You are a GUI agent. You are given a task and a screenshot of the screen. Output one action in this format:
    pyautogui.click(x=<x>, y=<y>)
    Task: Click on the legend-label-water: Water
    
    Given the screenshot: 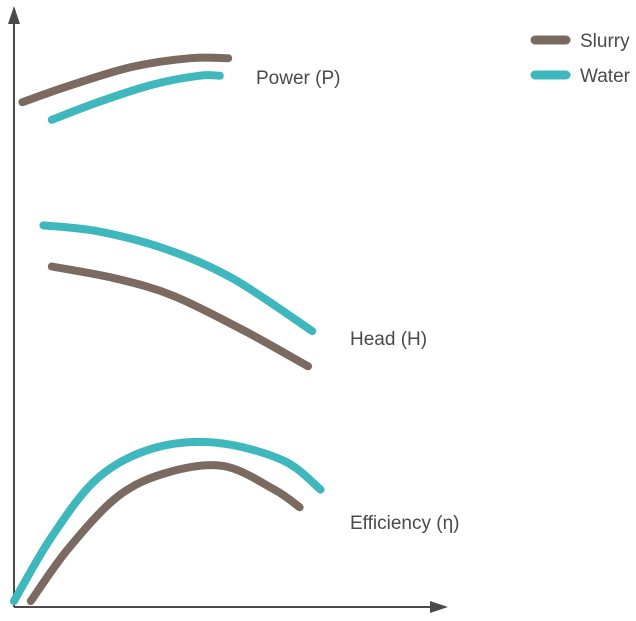 What is the action you would take?
    pyautogui.click(x=605, y=76)
    